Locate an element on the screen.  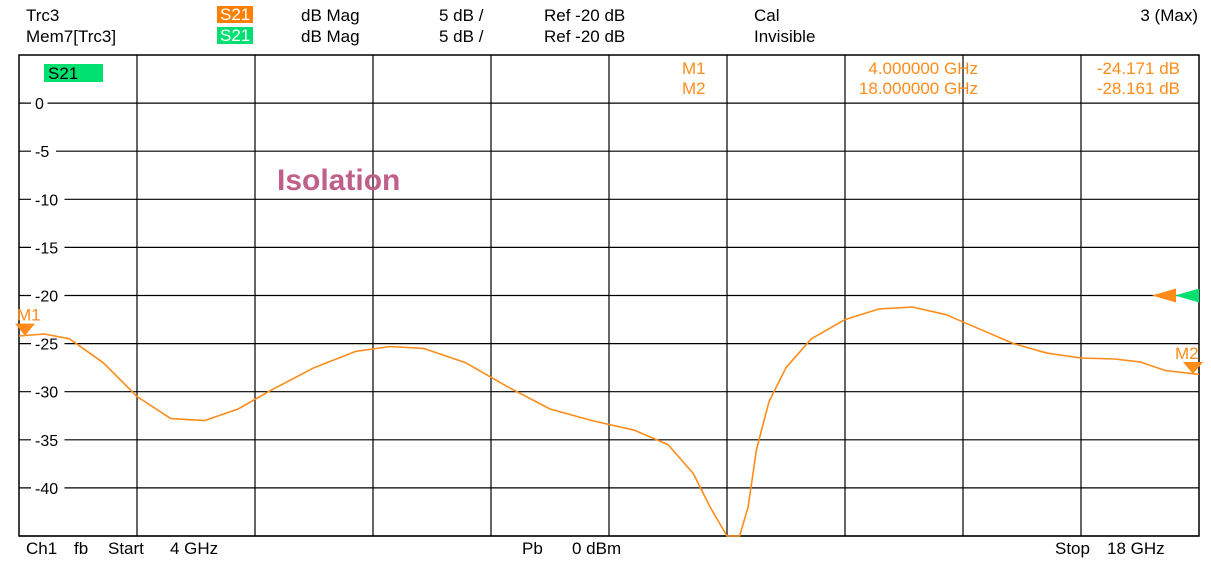
y-tick-label: -15 is located at coordinates (46, 248).